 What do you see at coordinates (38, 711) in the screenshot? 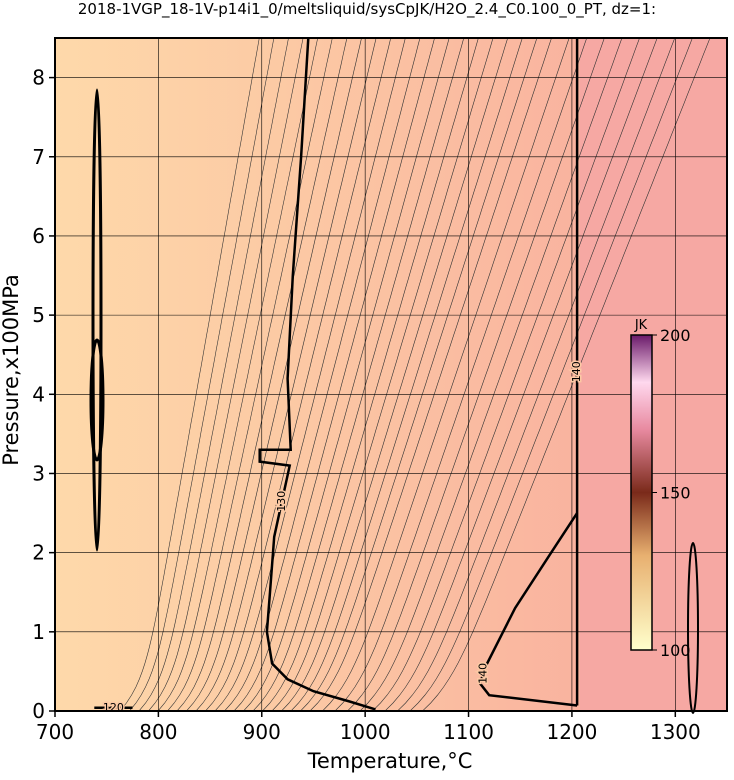
I see `y-tick-label: 0` at bounding box center [38, 711].